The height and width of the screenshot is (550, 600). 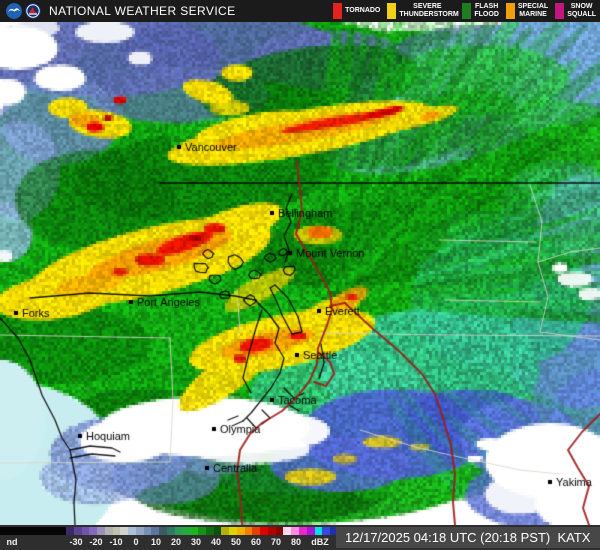 I want to click on colorbar-nd-segment, so click(x=33, y=531).